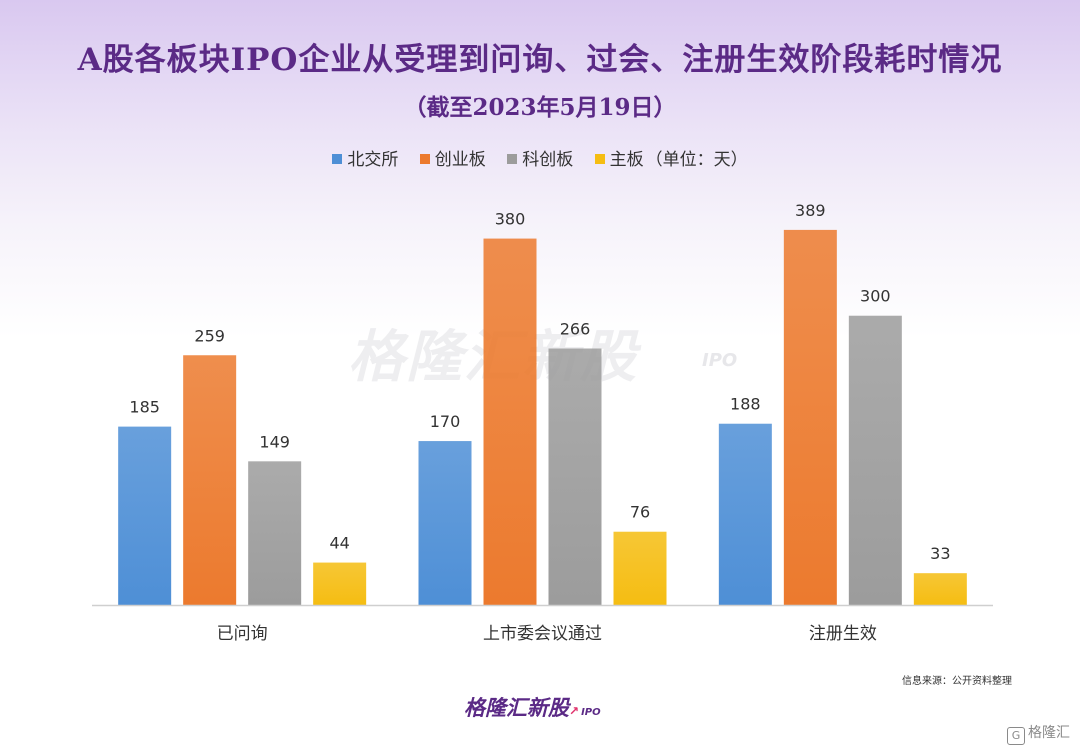  What do you see at coordinates (720, 360) in the screenshot?
I see `watermark-sub: IPO` at bounding box center [720, 360].